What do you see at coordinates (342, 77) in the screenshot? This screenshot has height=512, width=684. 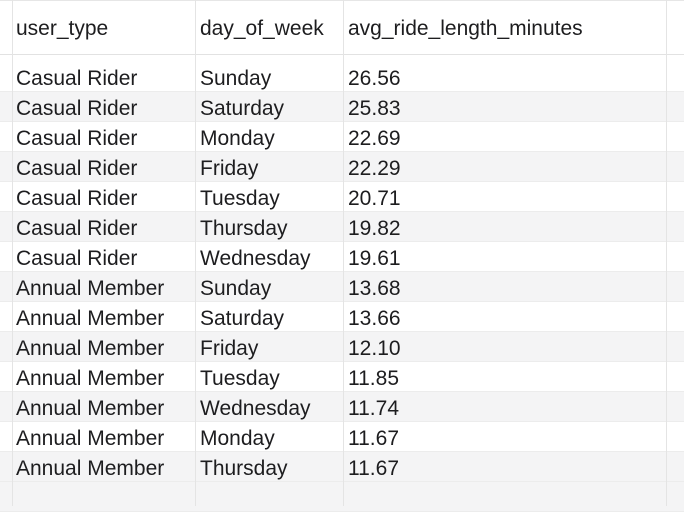 I see `table-row: Casual Rider Sunday 26.56` at bounding box center [342, 77].